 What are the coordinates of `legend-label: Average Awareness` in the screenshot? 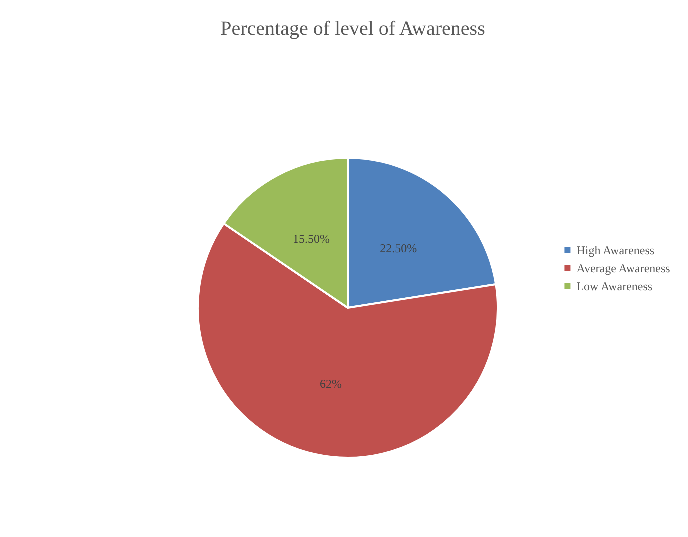 It's located at (623, 269).